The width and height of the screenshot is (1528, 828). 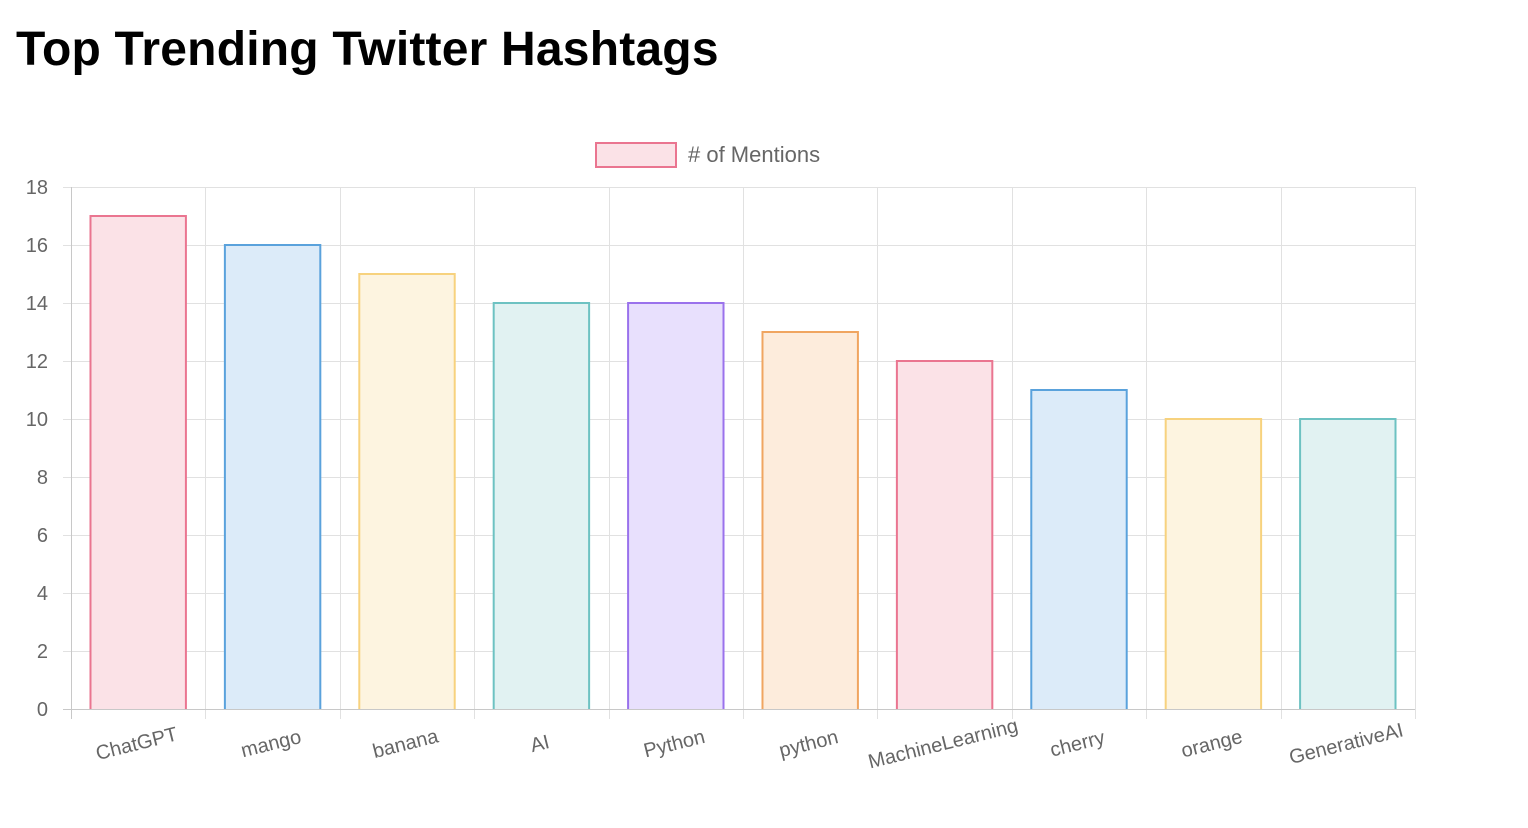 I want to click on x-tick-label: GenerativeAI, so click(x=1346, y=744).